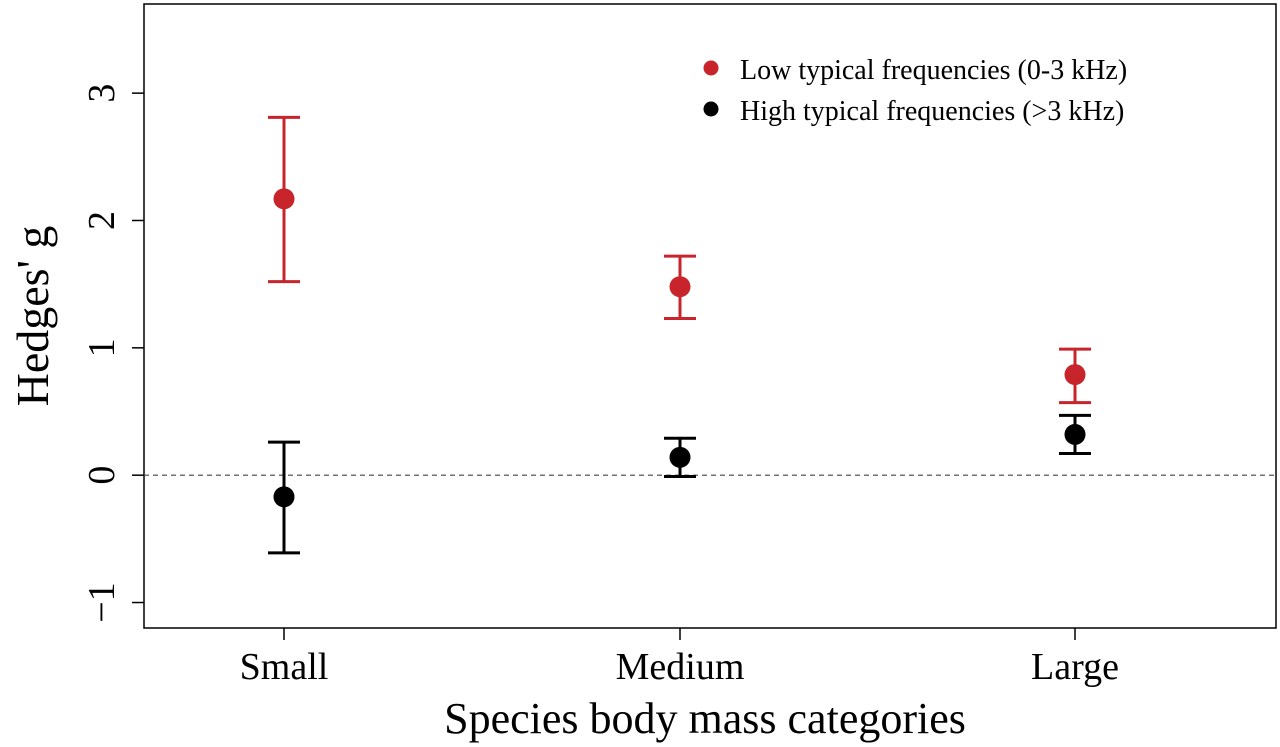 The width and height of the screenshot is (1280, 747). I want to click on y-axis: −1 0 1 2 3, so click(112, 353).